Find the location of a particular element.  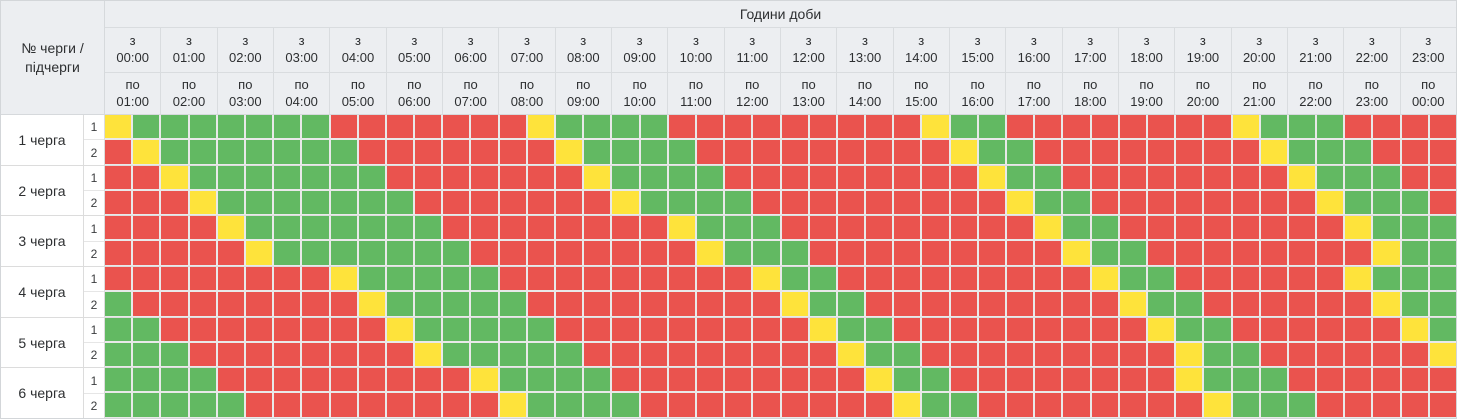

subqueue-label: 2 is located at coordinates (94, 152).